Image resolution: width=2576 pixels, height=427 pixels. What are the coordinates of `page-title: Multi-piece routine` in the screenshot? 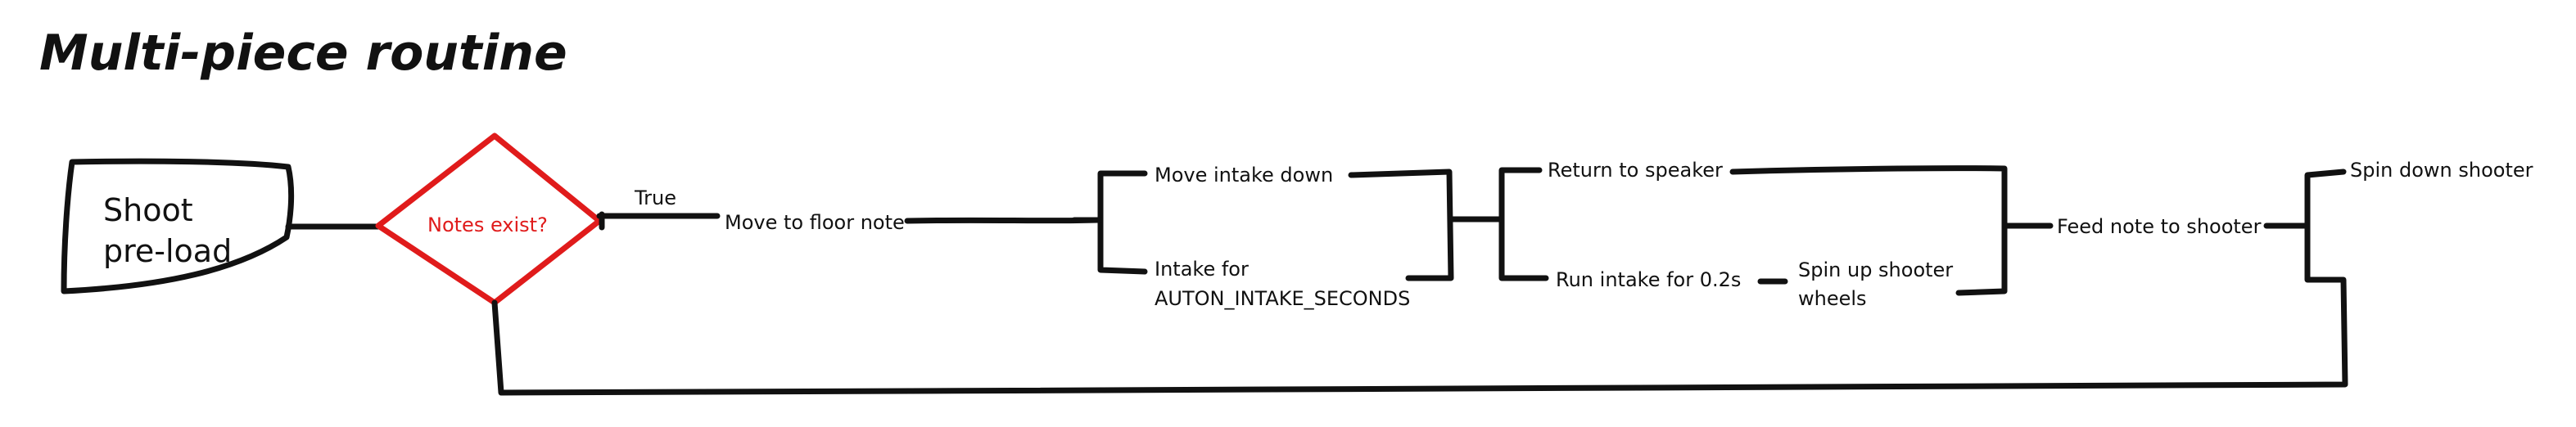 It's located at (303, 53).